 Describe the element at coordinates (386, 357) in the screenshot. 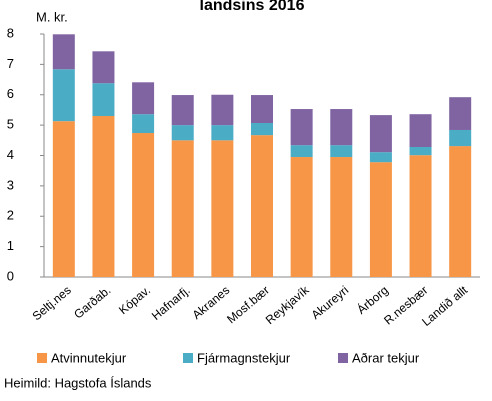

I see `legend-label: Aðrar tekjur` at that location.